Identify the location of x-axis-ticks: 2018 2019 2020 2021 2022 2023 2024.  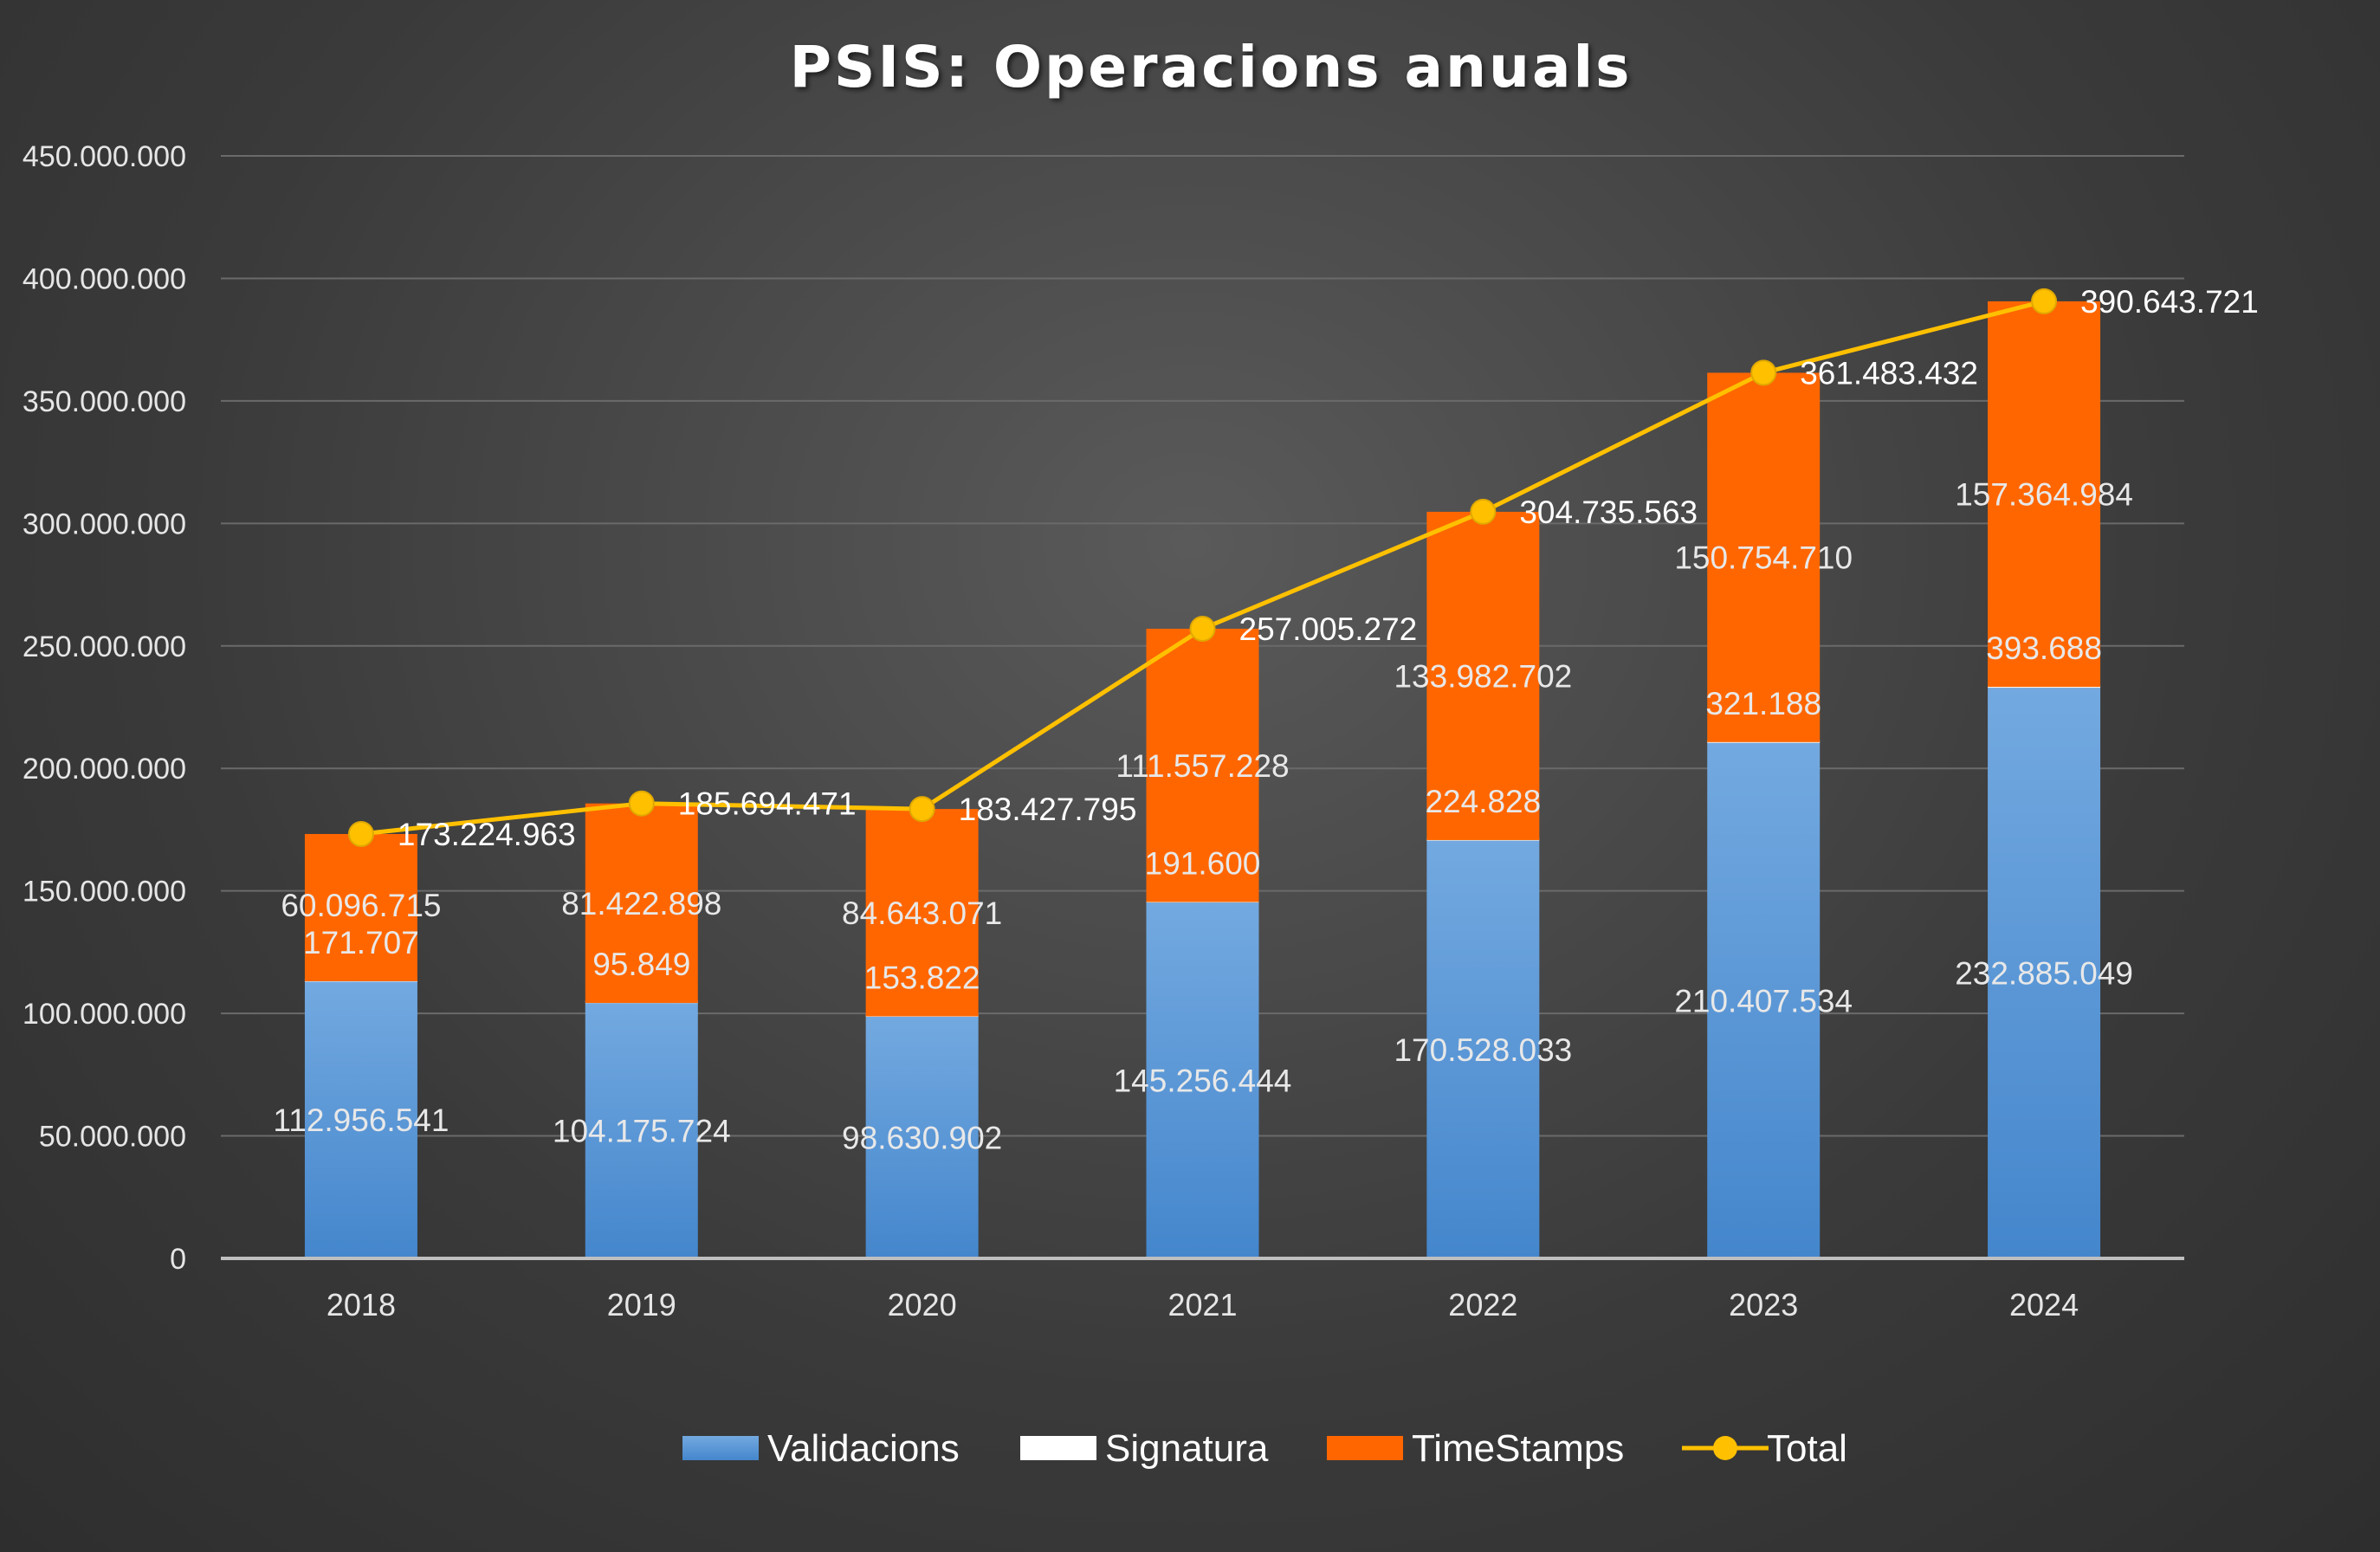
(1203, 1304).